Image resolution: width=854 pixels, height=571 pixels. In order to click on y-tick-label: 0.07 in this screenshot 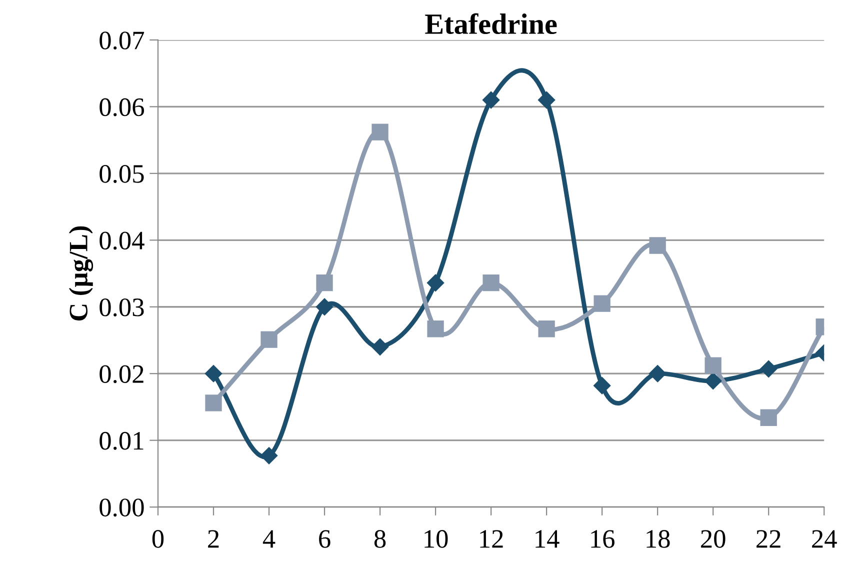, I will do `click(122, 41)`.